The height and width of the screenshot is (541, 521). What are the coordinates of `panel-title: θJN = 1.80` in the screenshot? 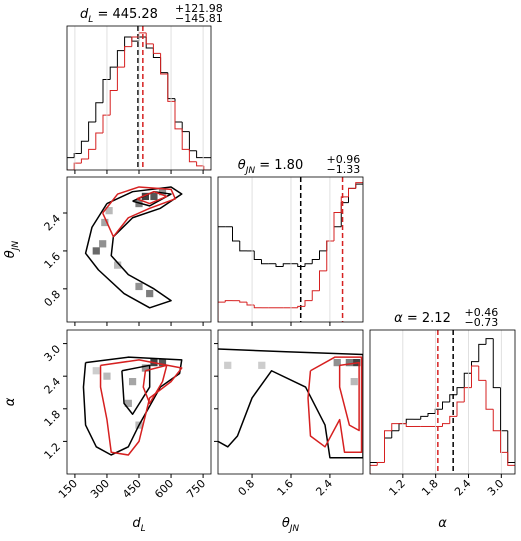 It's located at (270, 167).